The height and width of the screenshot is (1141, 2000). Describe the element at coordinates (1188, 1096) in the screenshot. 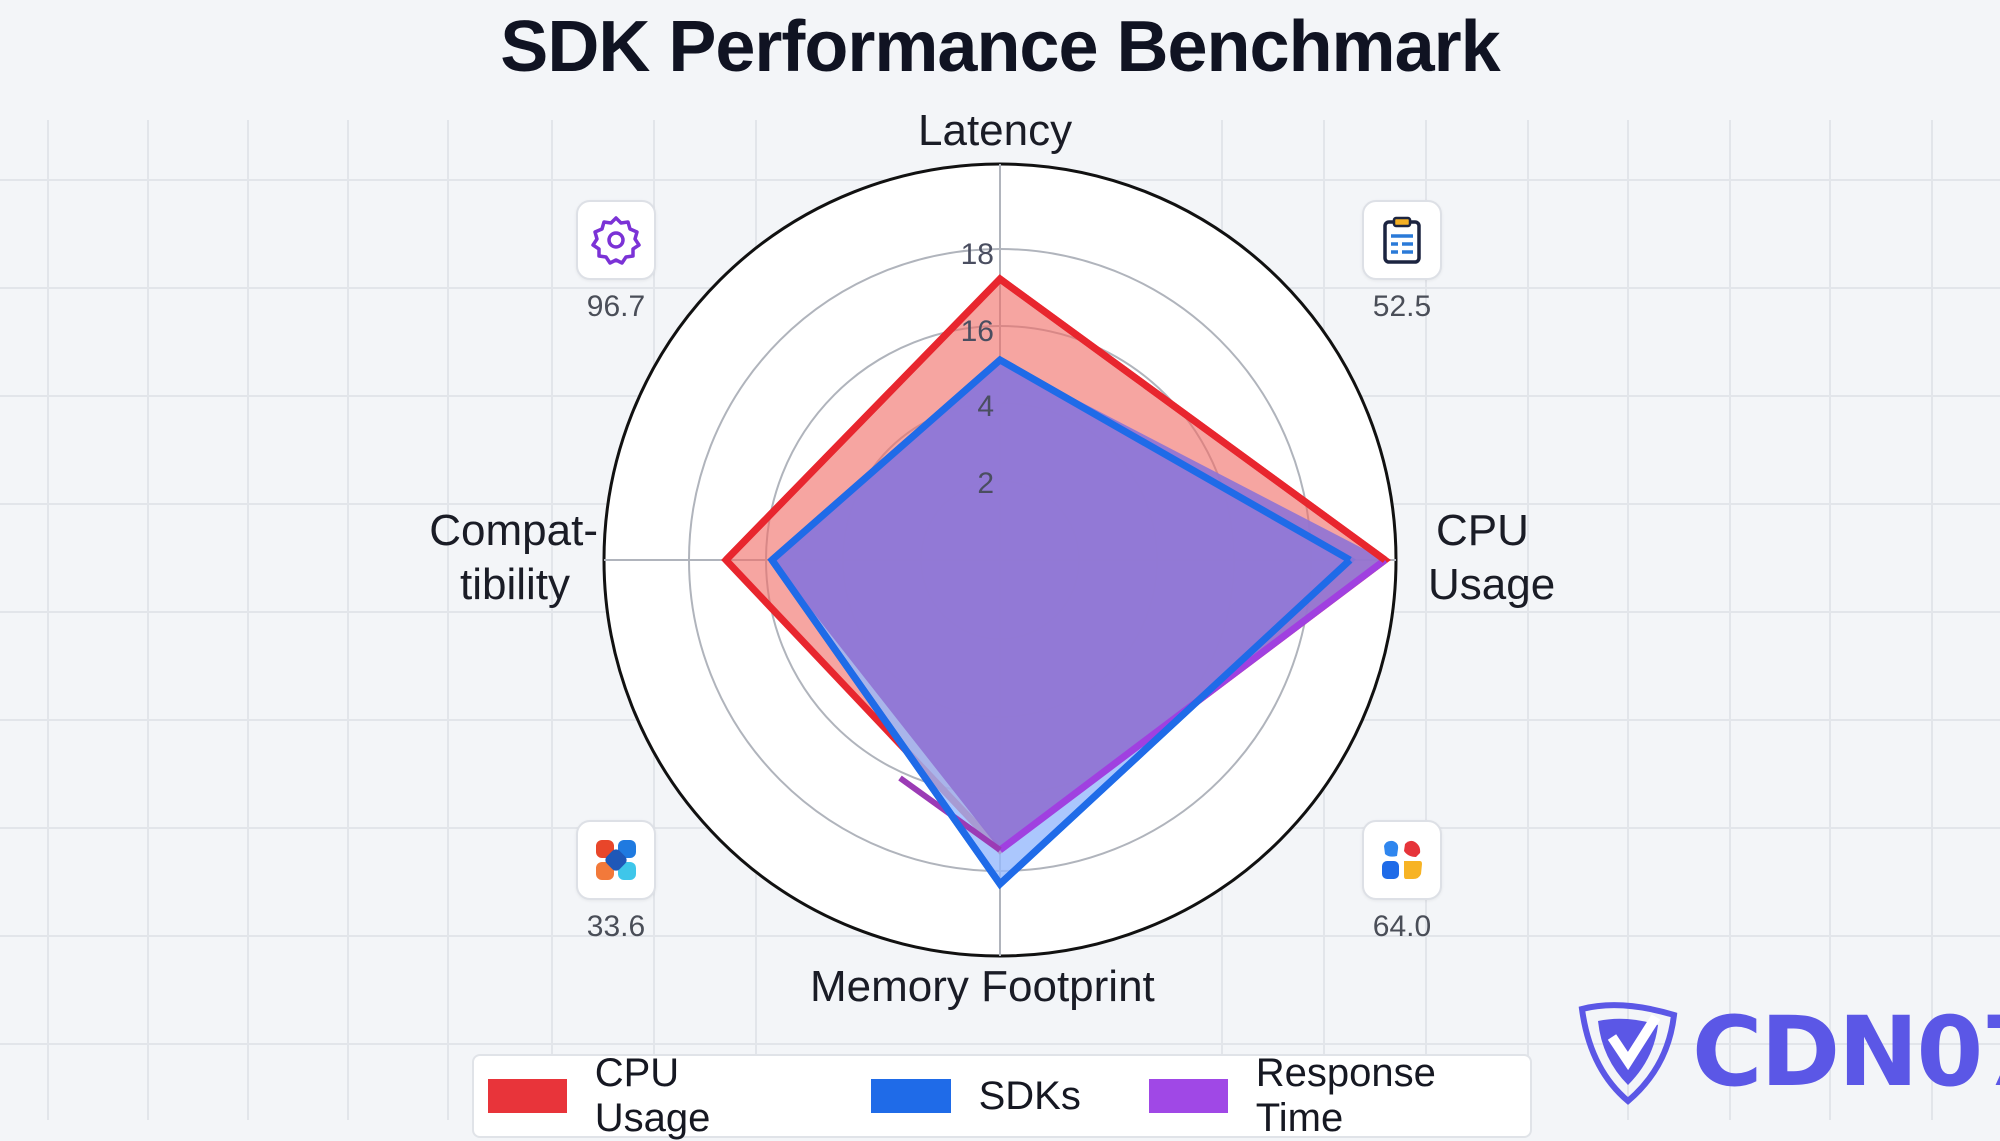

I see `legend-swatch-purple` at that location.